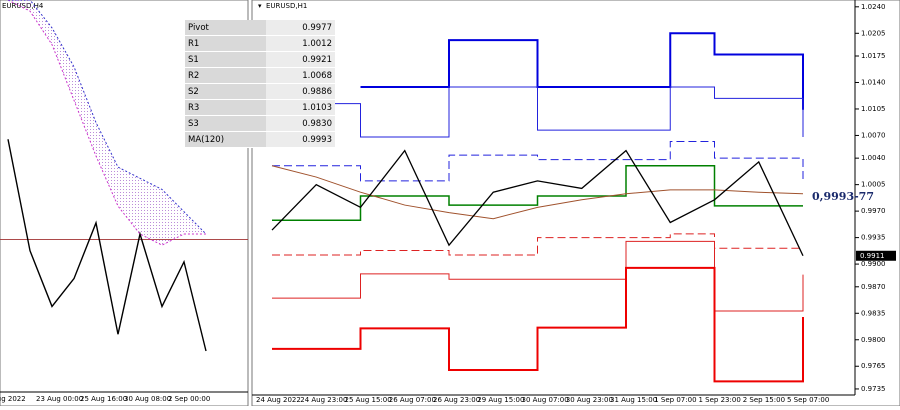 The image size is (900, 410). Describe the element at coordinates (808, 400) in the screenshot. I see `x-tick-label: 5 Sep 07:00` at that location.